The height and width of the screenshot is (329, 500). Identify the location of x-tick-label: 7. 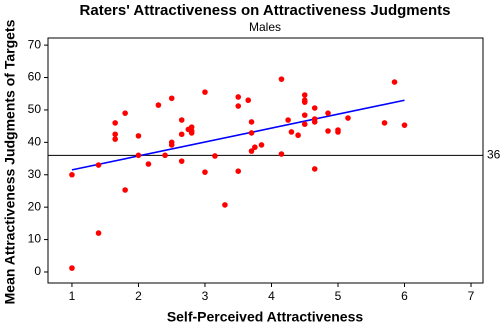
(471, 296).